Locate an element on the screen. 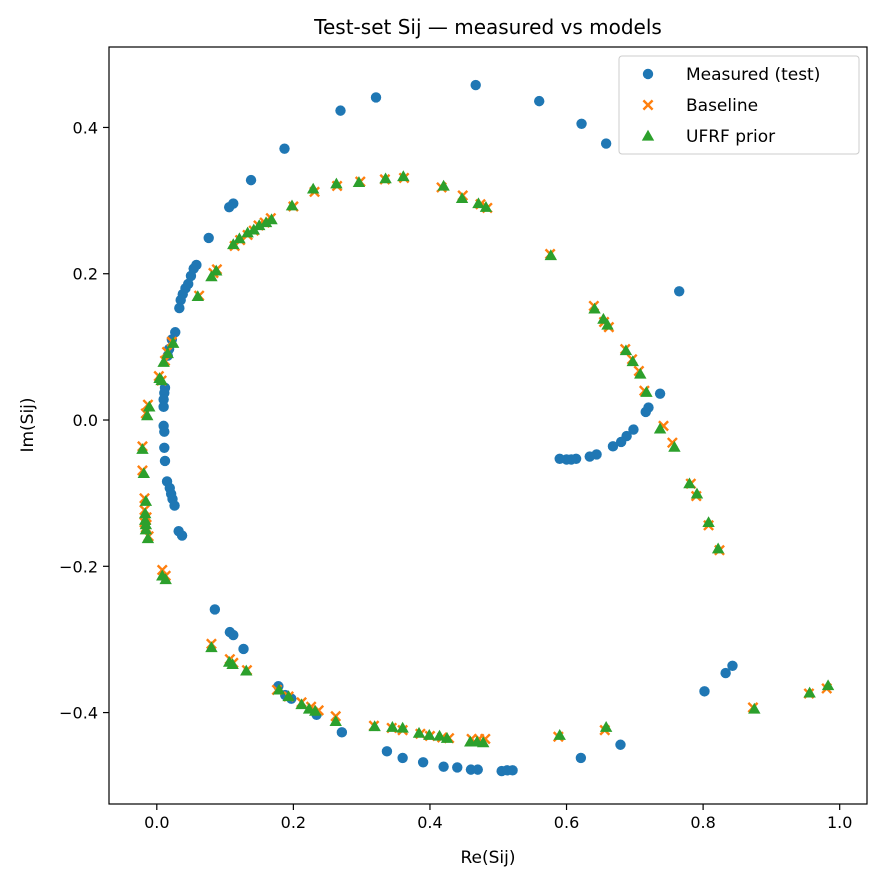  x-axis: 0.0 0.2 0.4 0.6 0.8 1.0 is located at coordinates (498, 818).